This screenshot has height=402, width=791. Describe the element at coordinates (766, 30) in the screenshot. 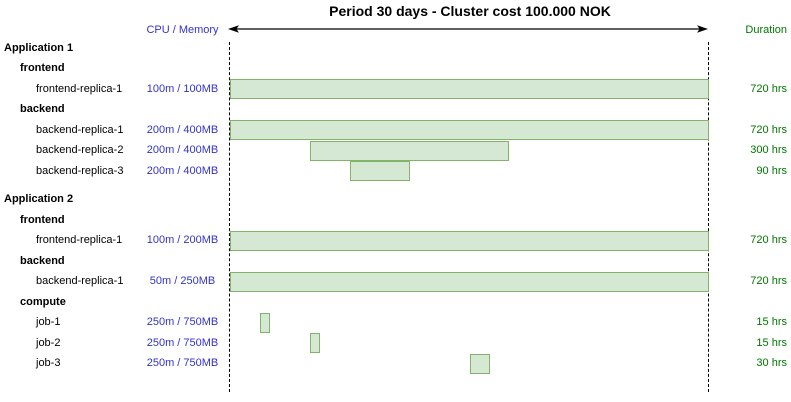

I see `duration-column-header: Duration` at that location.